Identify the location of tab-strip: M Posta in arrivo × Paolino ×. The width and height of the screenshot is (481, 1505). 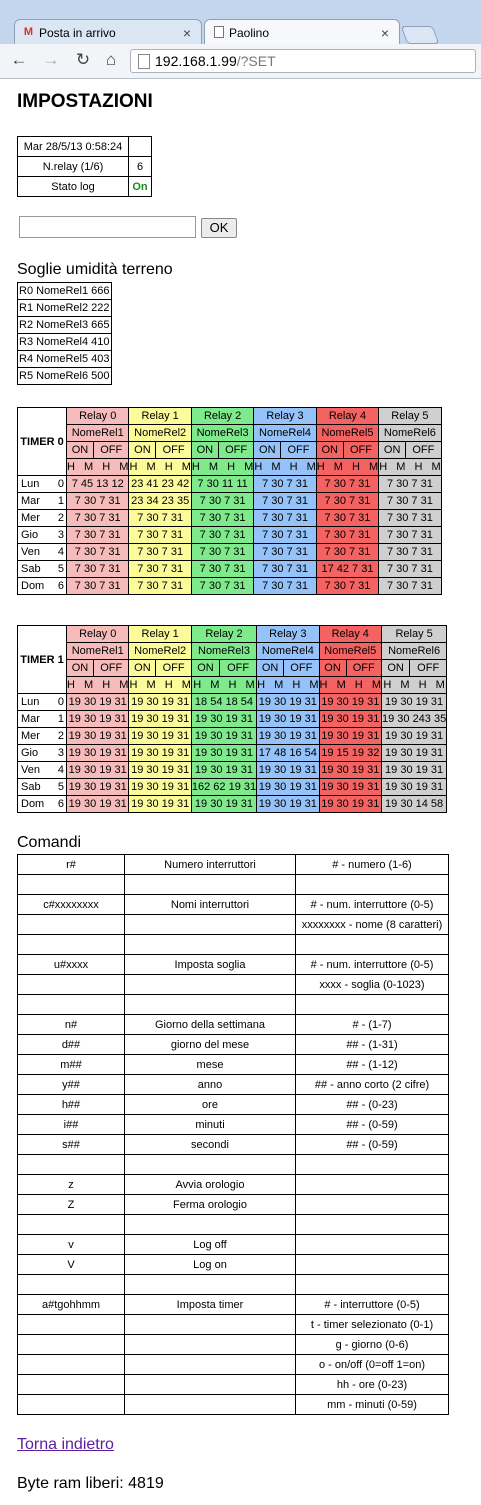
(240, 22).